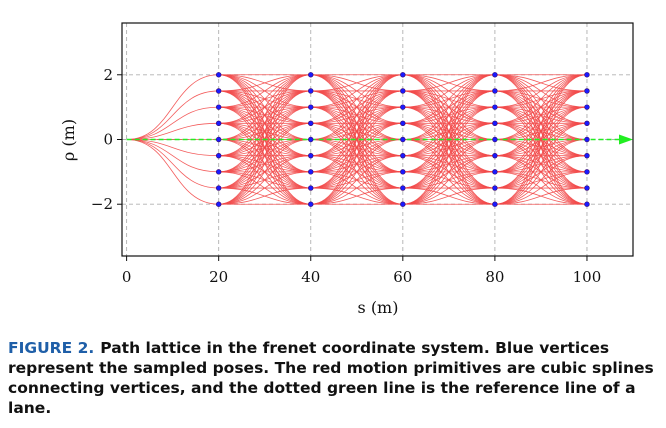  I want to click on x-tick-label: 40, so click(310, 277).